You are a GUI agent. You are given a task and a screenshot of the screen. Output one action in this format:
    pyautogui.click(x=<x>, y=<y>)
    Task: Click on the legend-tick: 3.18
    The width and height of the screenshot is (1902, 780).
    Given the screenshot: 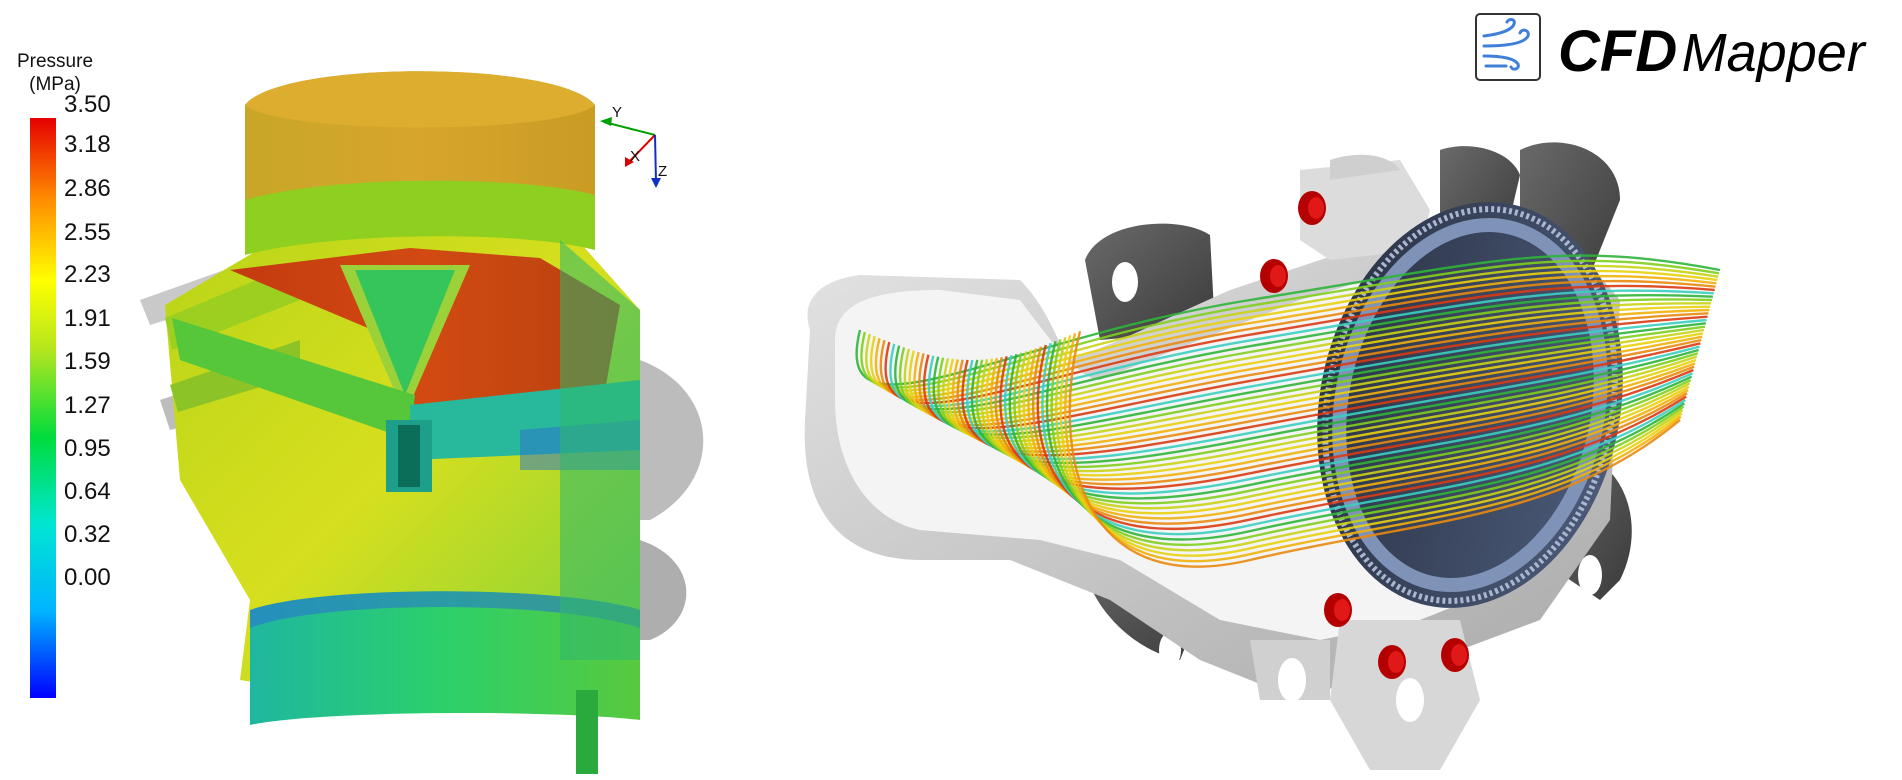 What is the action you would take?
    pyautogui.click(x=87, y=144)
    